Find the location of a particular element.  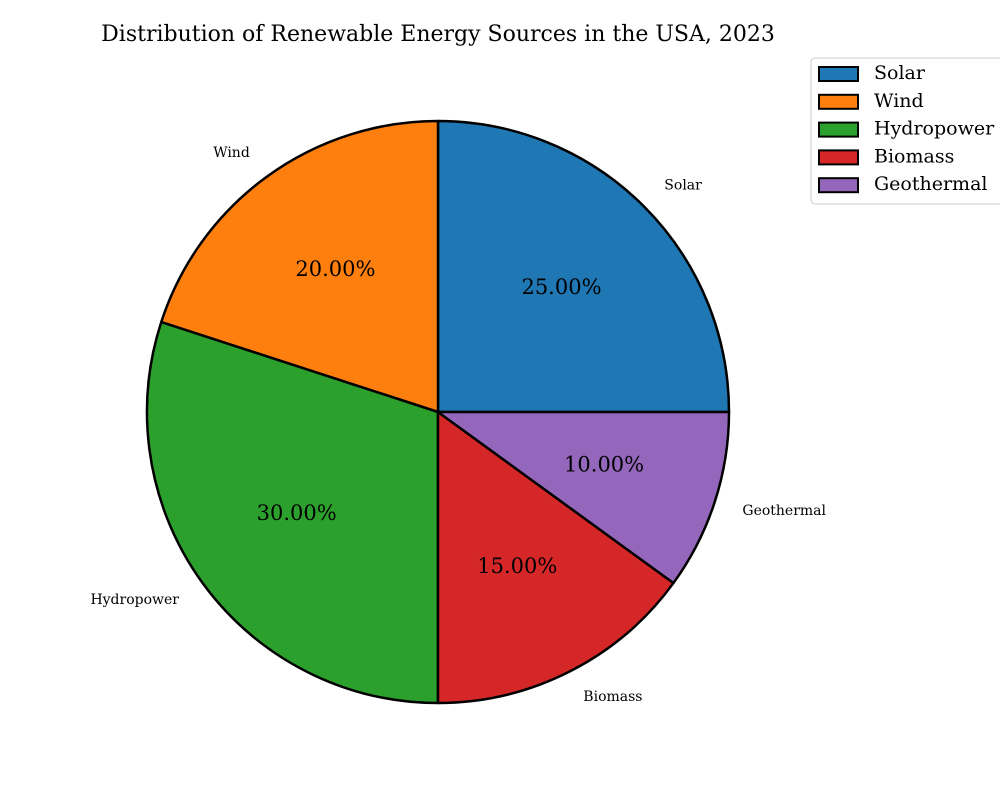

pie-slice-biomass is located at coordinates (555, 557).